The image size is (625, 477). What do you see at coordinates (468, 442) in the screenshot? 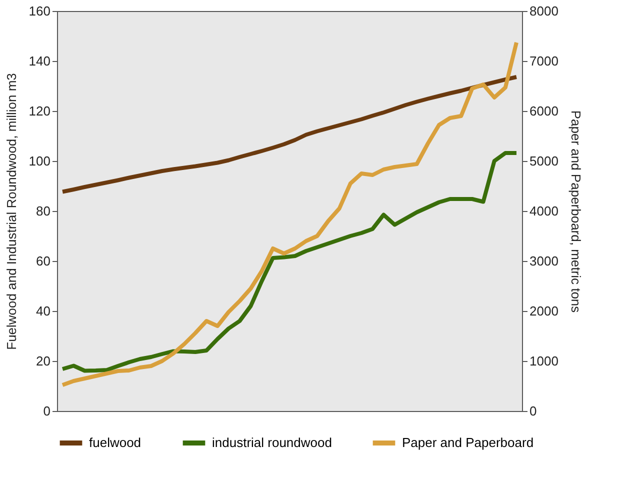
I see `legend-label: Paper and Paperboard` at bounding box center [468, 442].